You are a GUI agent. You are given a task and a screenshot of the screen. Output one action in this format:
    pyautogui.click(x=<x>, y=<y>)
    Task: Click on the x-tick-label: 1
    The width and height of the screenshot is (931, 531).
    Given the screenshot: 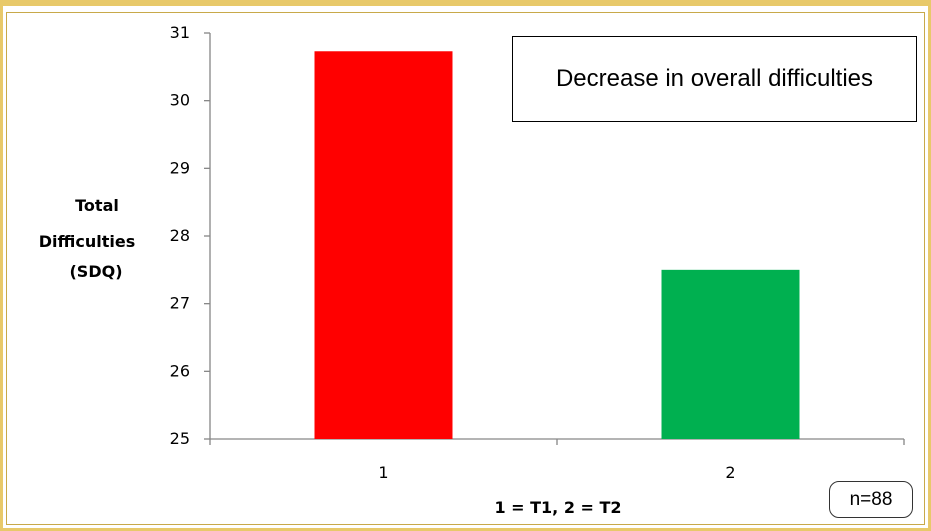 What is the action you would take?
    pyautogui.click(x=383, y=472)
    